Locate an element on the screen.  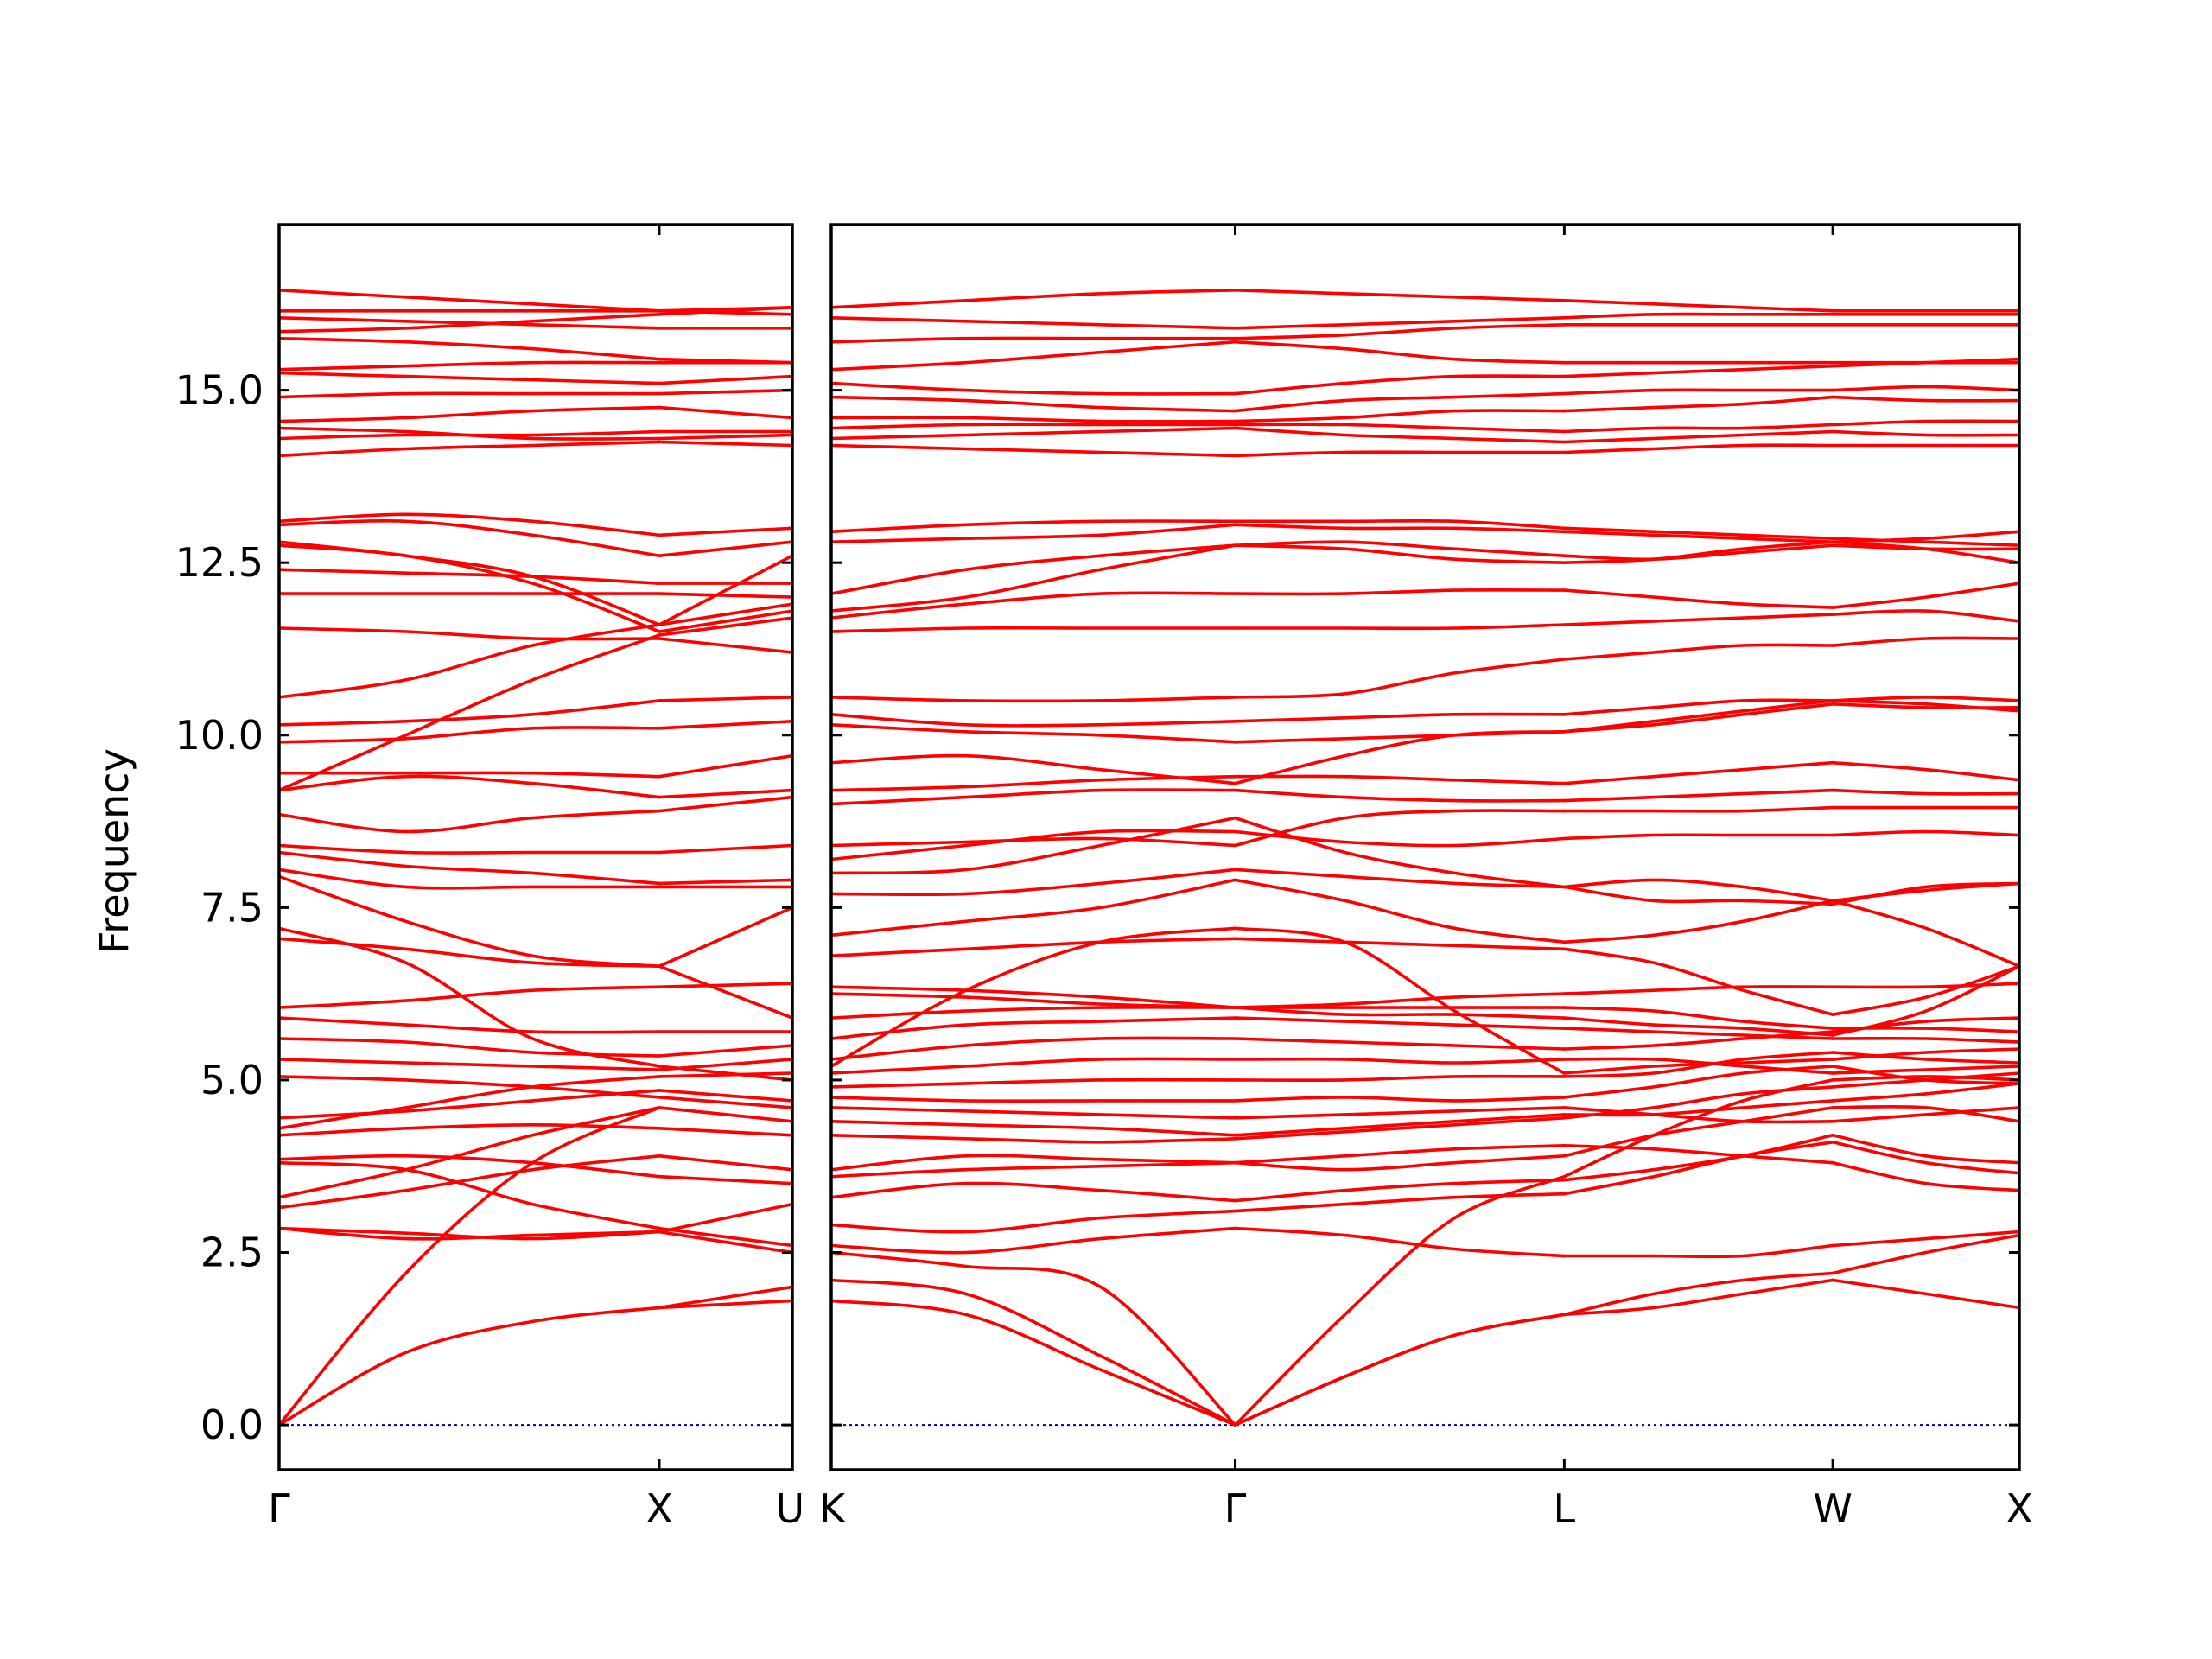
x-tick-label: L is located at coordinates (1565, 1508).